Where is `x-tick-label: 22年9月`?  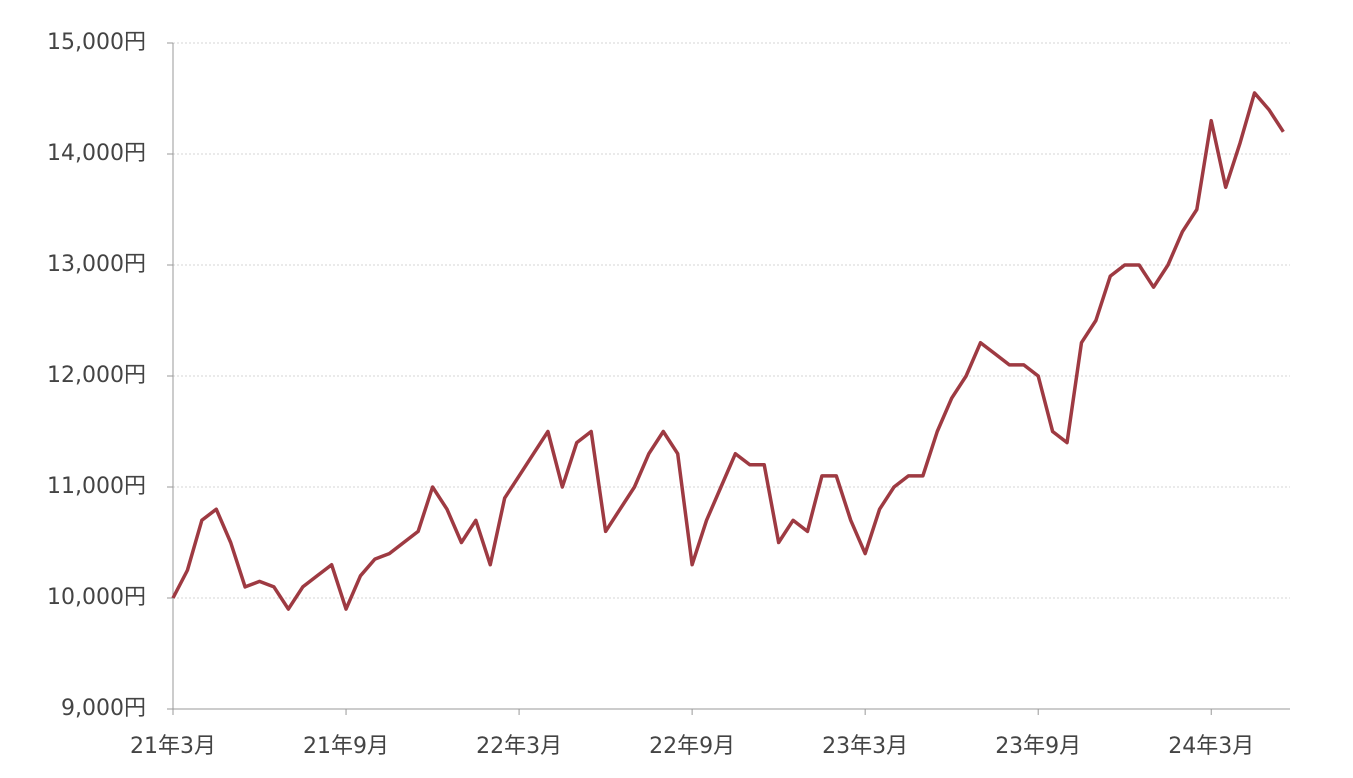 x-tick-label: 22年9月 is located at coordinates (692, 746).